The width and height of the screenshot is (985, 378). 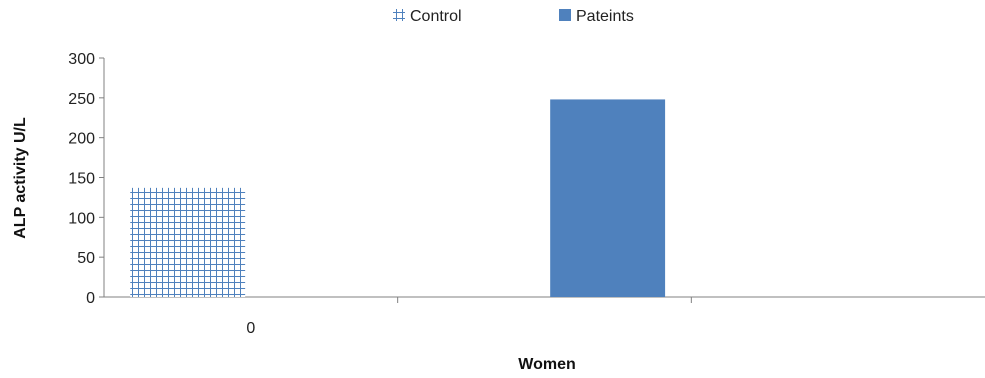 I want to click on bar-pateints, so click(x=608, y=198).